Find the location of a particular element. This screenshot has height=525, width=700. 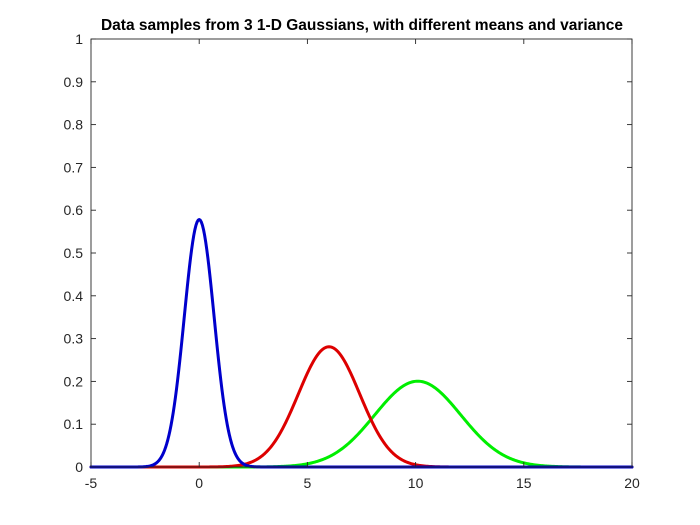

y-tick-label: 0.7 is located at coordinates (74, 167).